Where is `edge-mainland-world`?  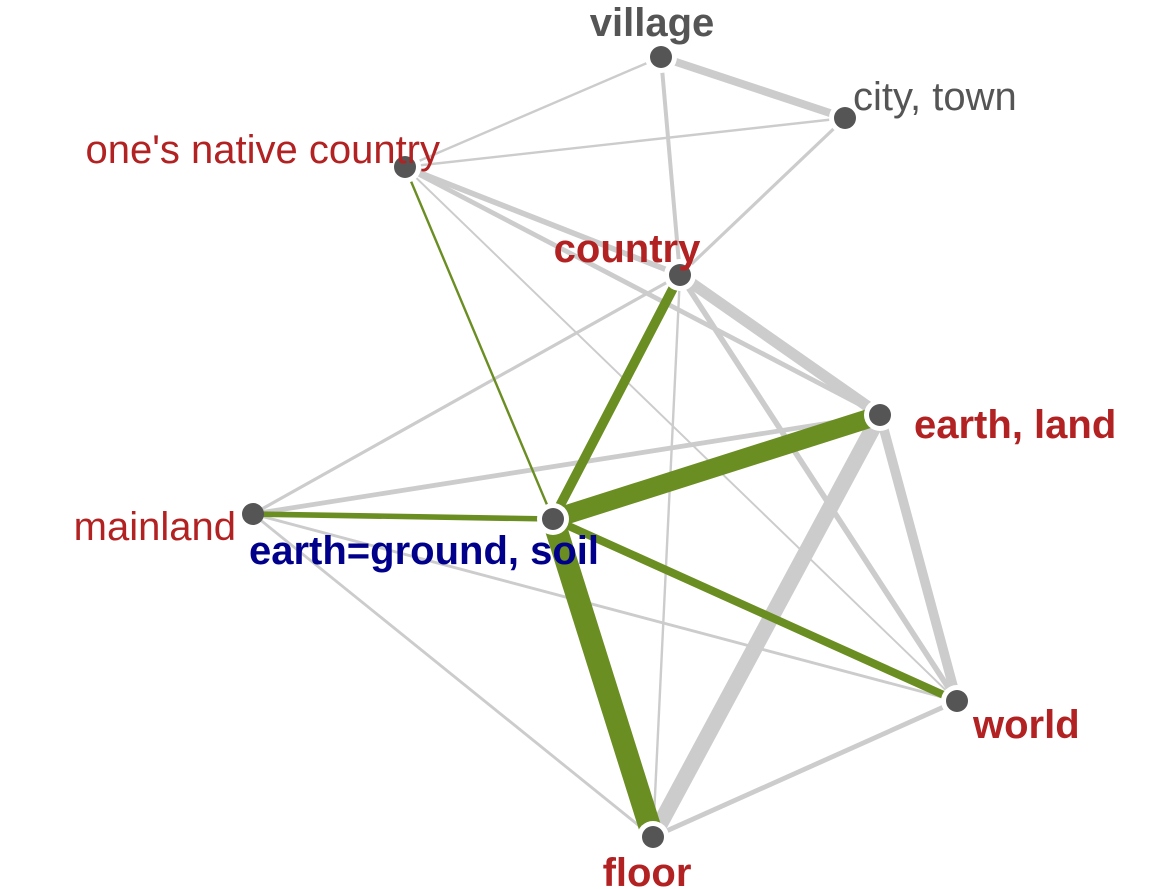 edge-mainland-world is located at coordinates (605, 607).